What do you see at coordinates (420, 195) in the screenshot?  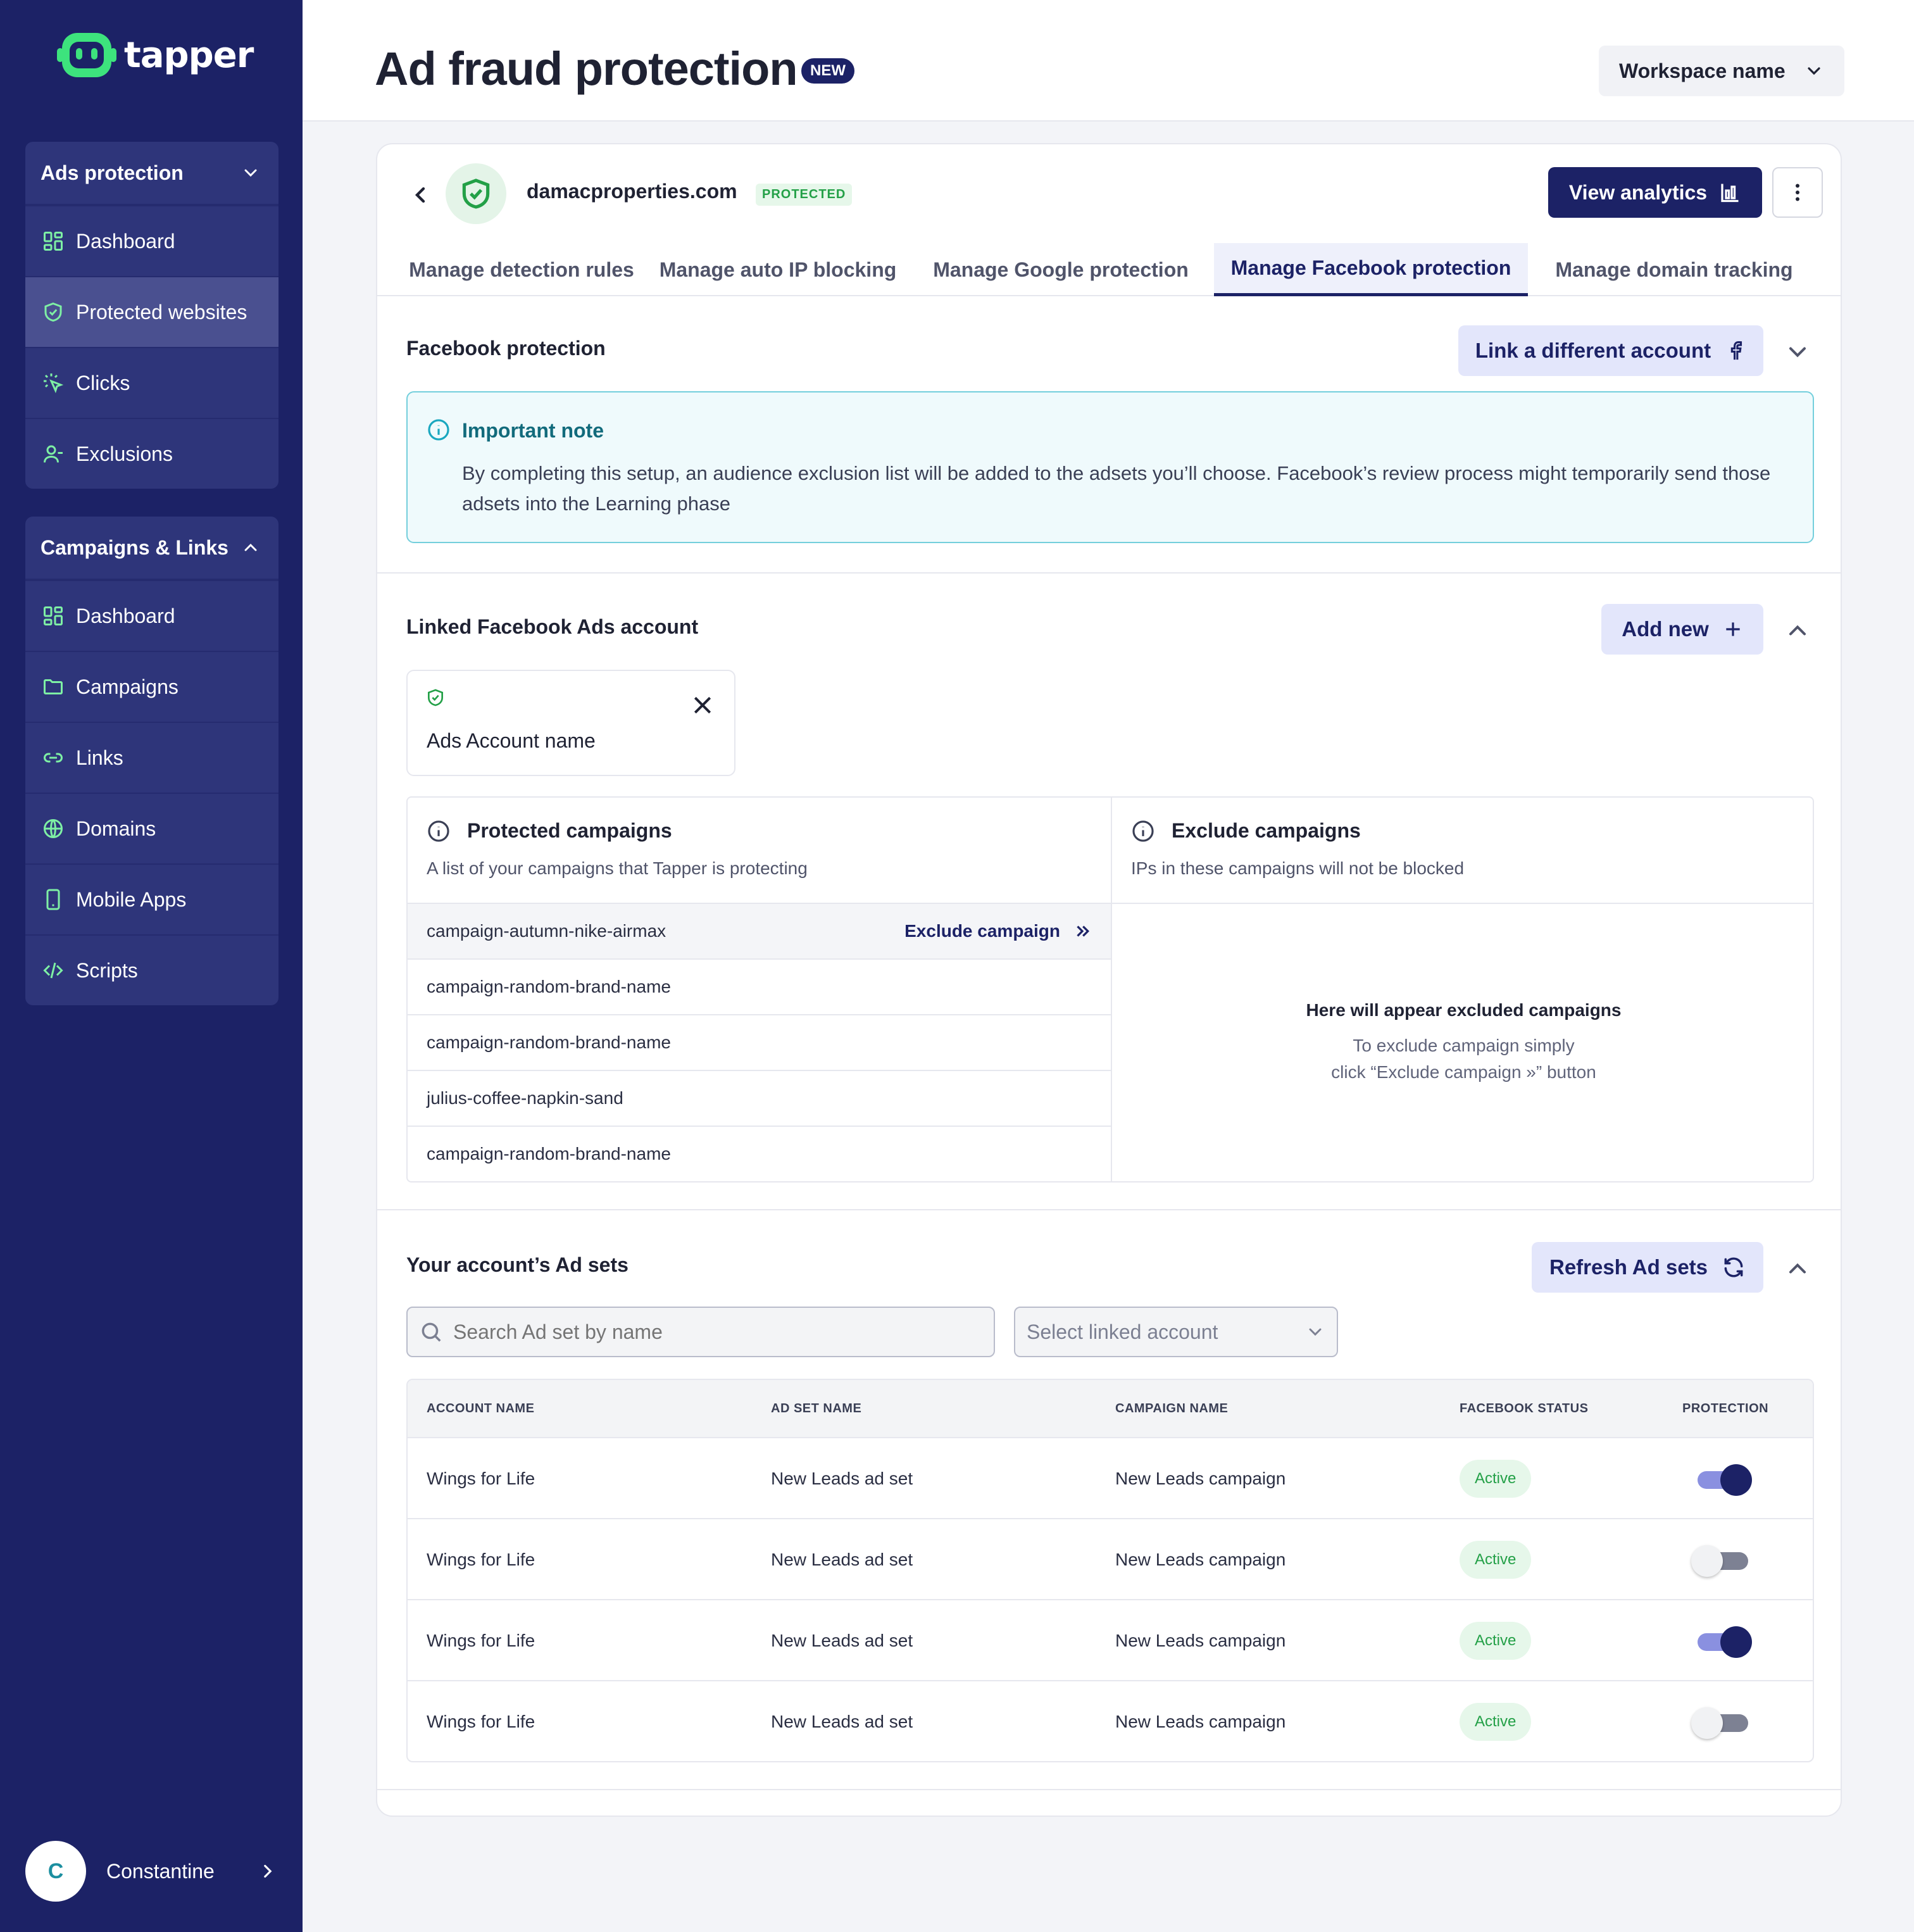 I see `back-arrow-icon` at bounding box center [420, 195].